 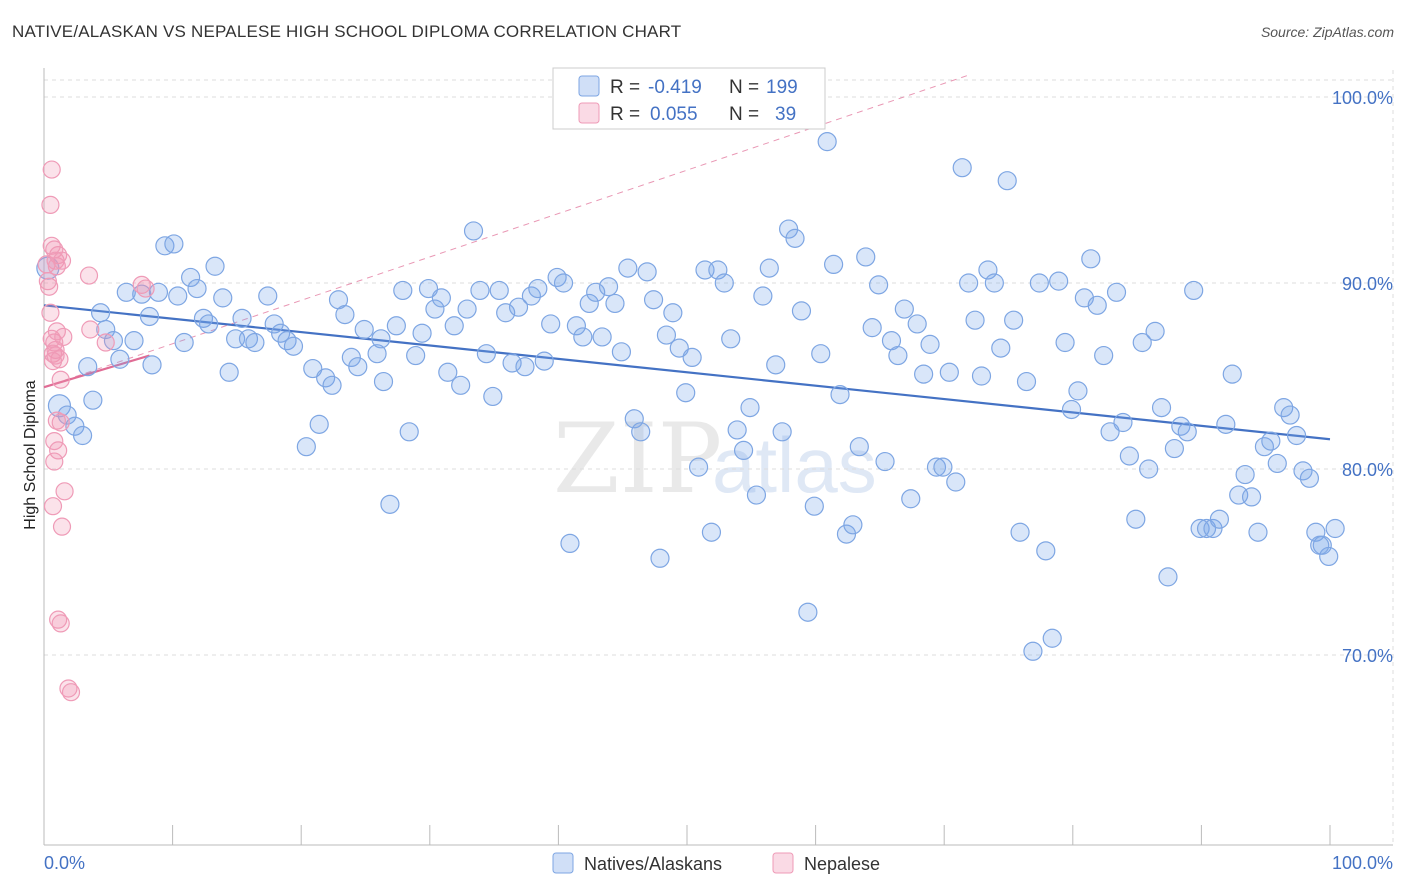 I want to click on stats-legend: R = -0.419 N = 199 R = 0.055 N = 39, so click(x=689, y=98).